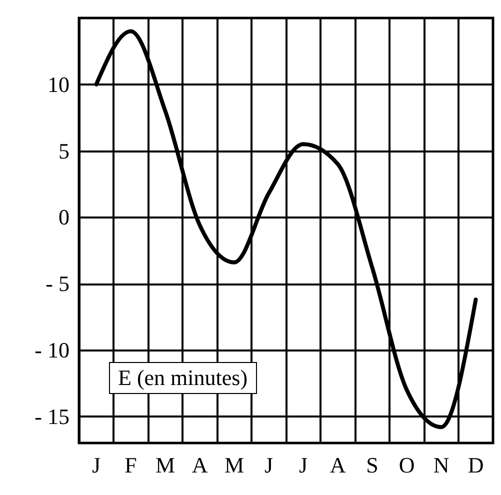 Image resolution: width=501 pixels, height=495 pixels. I want to click on y-tick-label: 0, so click(64, 217).